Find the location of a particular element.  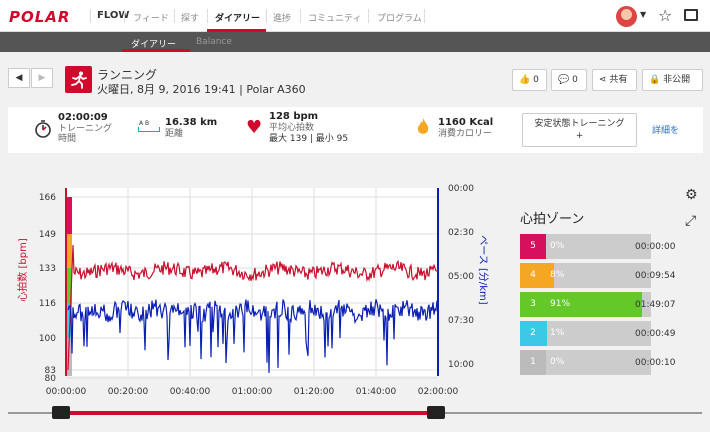

zone-bar-fill is located at coordinates (550, 275).